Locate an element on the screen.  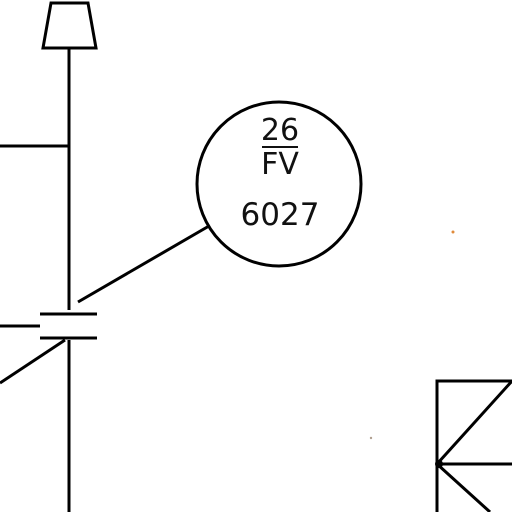
box-diagonal-upper is located at coordinates (473, 422).